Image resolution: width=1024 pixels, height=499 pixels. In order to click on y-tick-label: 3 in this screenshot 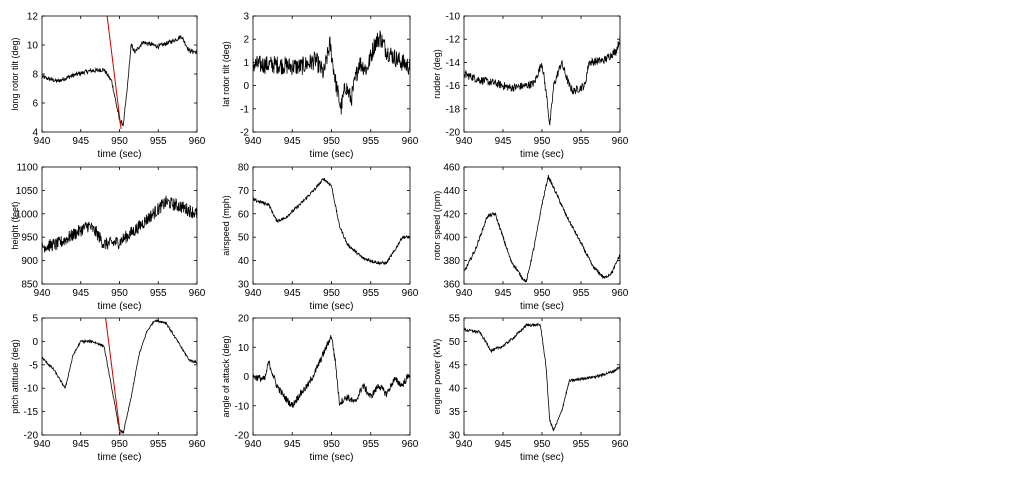, I will do `click(246, 17)`.